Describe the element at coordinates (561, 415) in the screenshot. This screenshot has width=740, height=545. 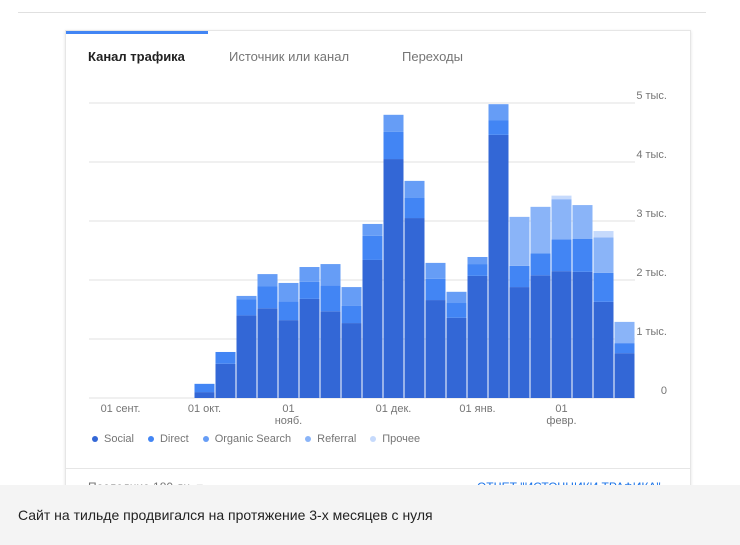
I see `x-tick-label: 01 февр.` at that location.